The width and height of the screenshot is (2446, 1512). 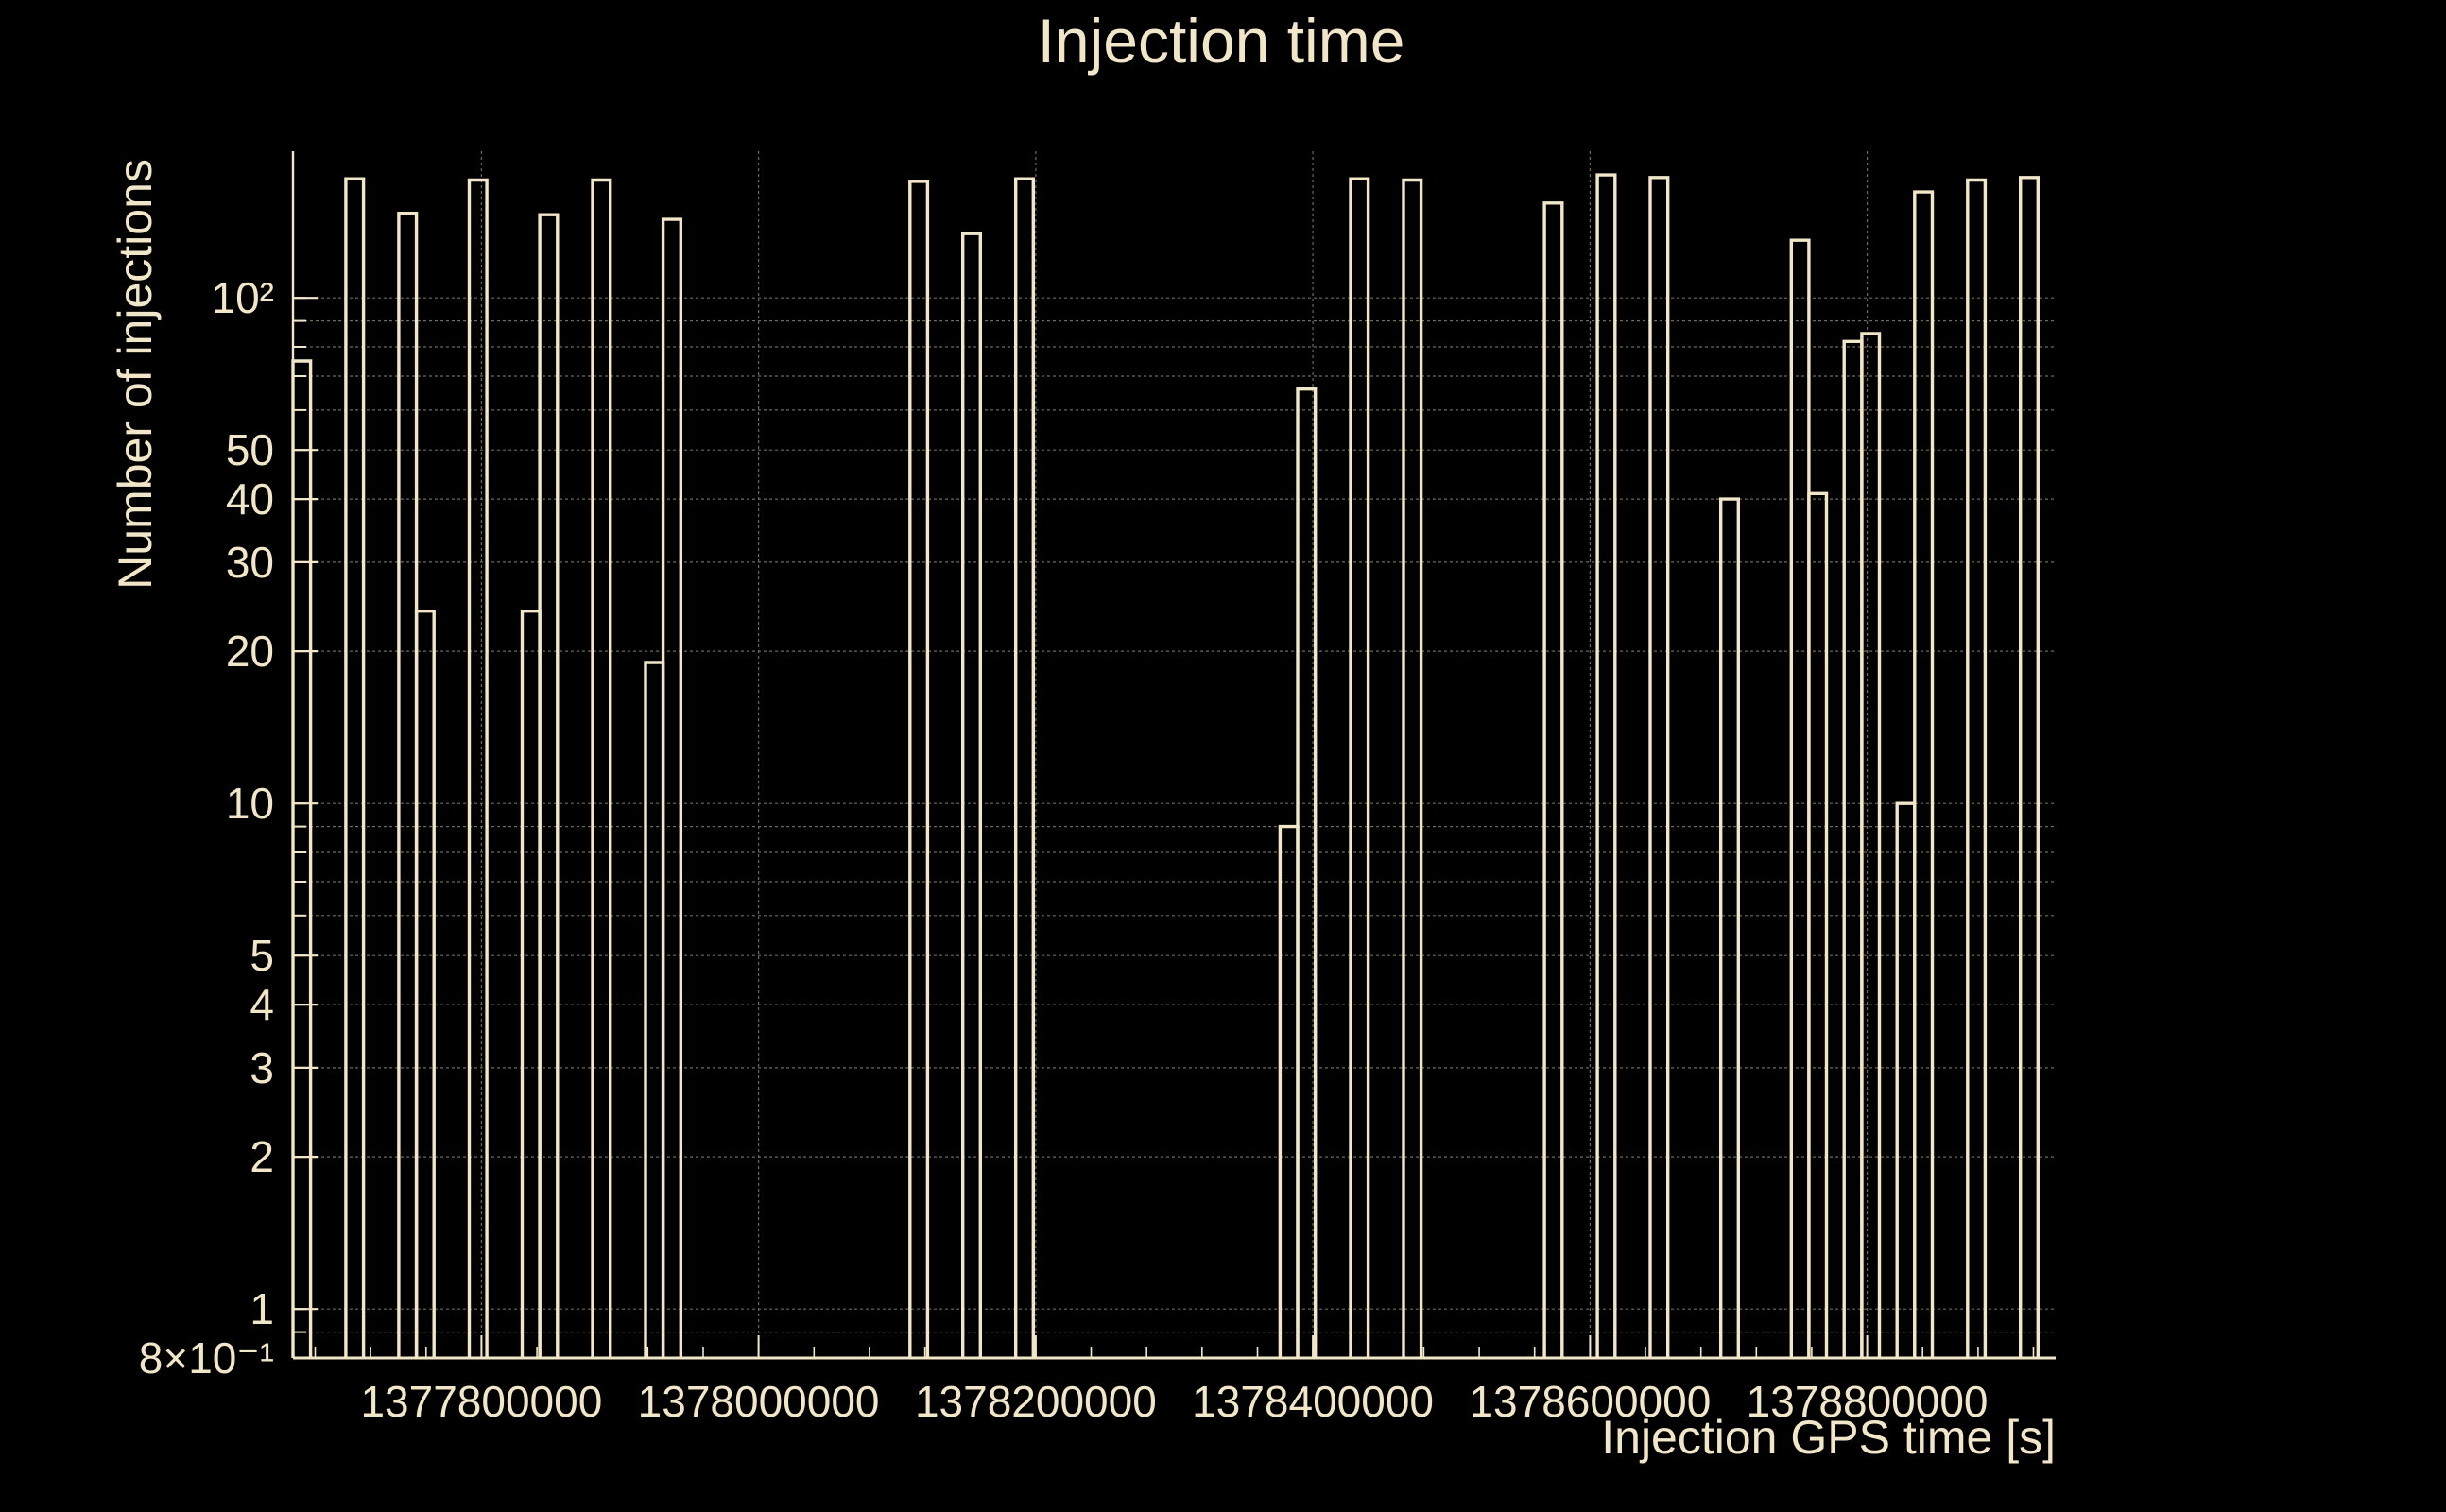 I want to click on x-tick-label: 1378800000, so click(x=1868, y=1401).